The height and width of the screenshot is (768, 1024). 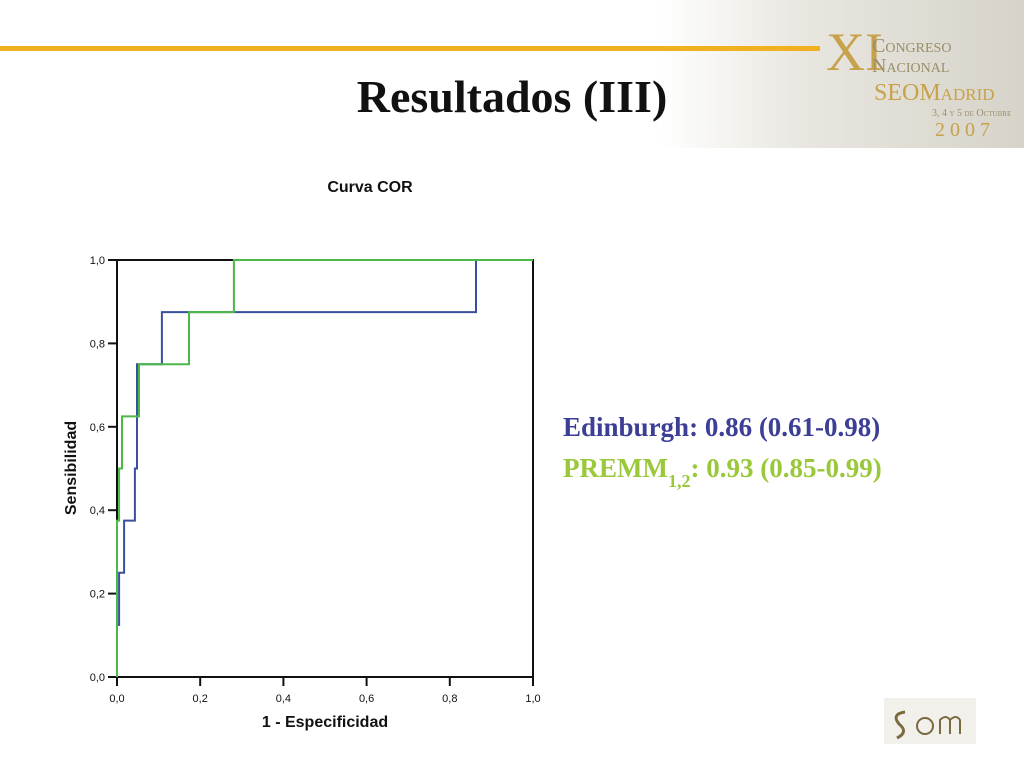 What do you see at coordinates (532, 699) in the screenshot?
I see `x-tick-label: 1,0` at bounding box center [532, 699].